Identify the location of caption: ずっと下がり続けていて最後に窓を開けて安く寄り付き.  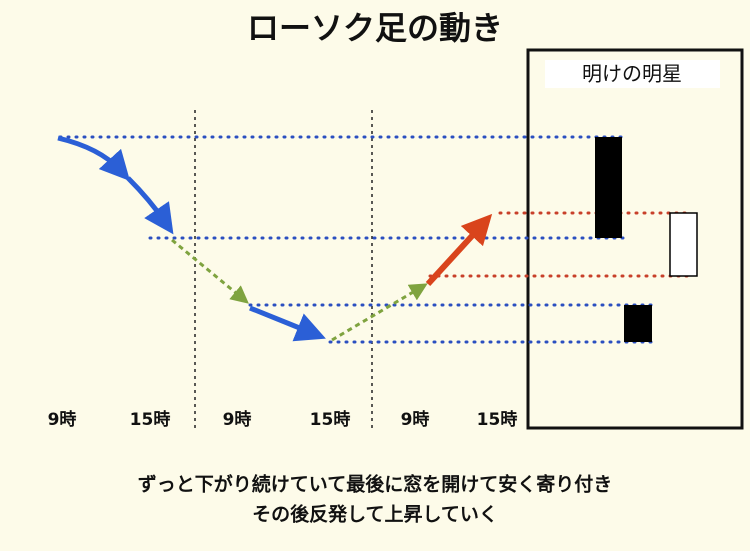
(375, 484).